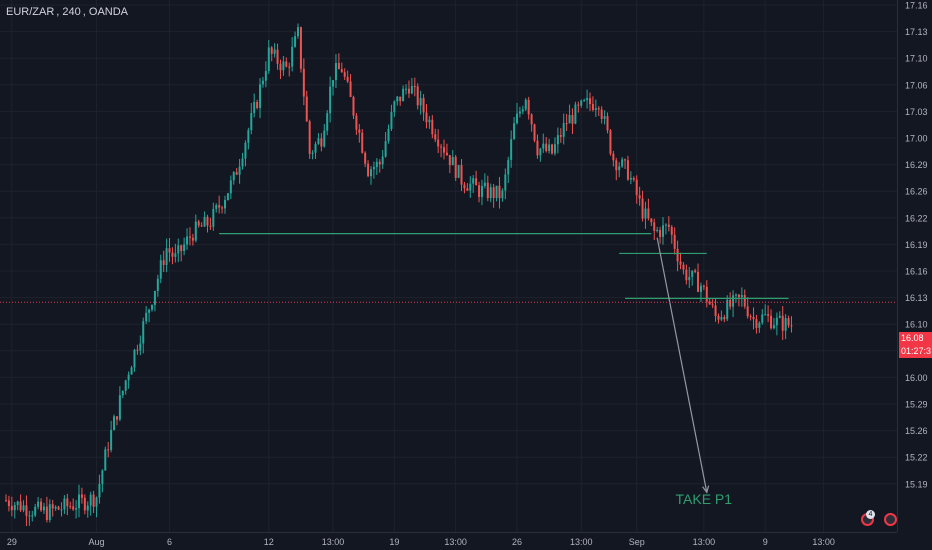  Describe the element at coordinates (71, 12) in the screenshot. I see `interval-label: 240` at that location.